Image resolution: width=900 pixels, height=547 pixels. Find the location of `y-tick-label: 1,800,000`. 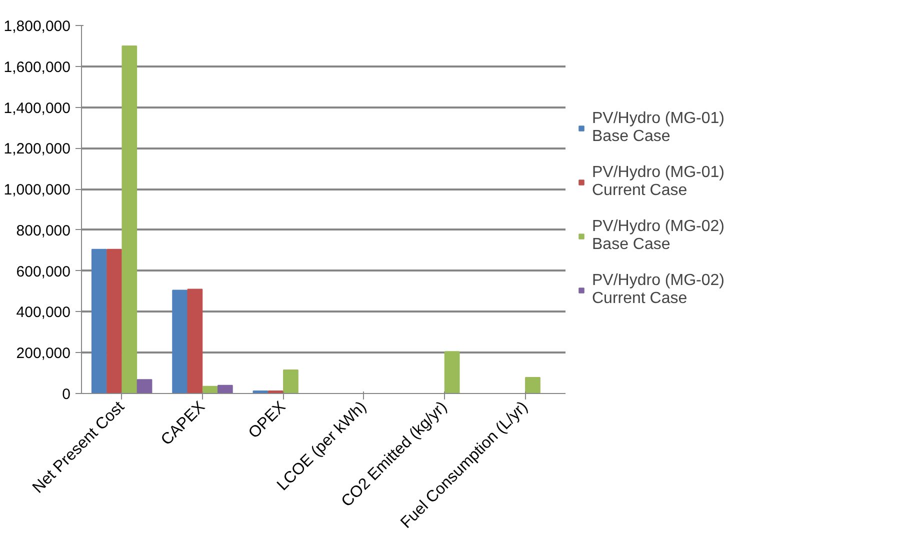

y-tick-label: 1,800,000 is located at coordinates (37, 26).